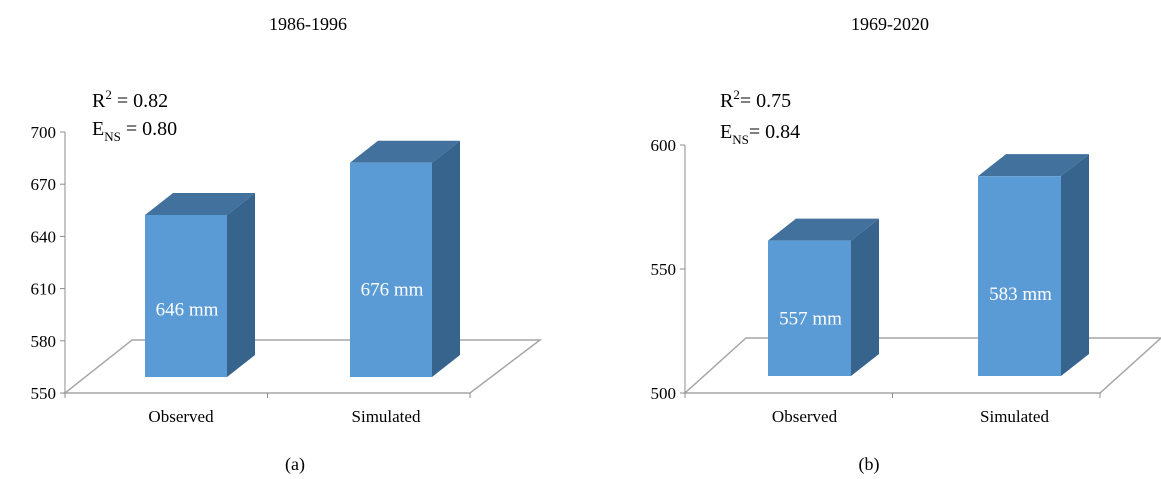 This screenshot has height=479, width=1161. What do you see at coordinates (664, 393) in the screenshot?
I see `y-tick-label: 500` at bounding box center [664, 393].